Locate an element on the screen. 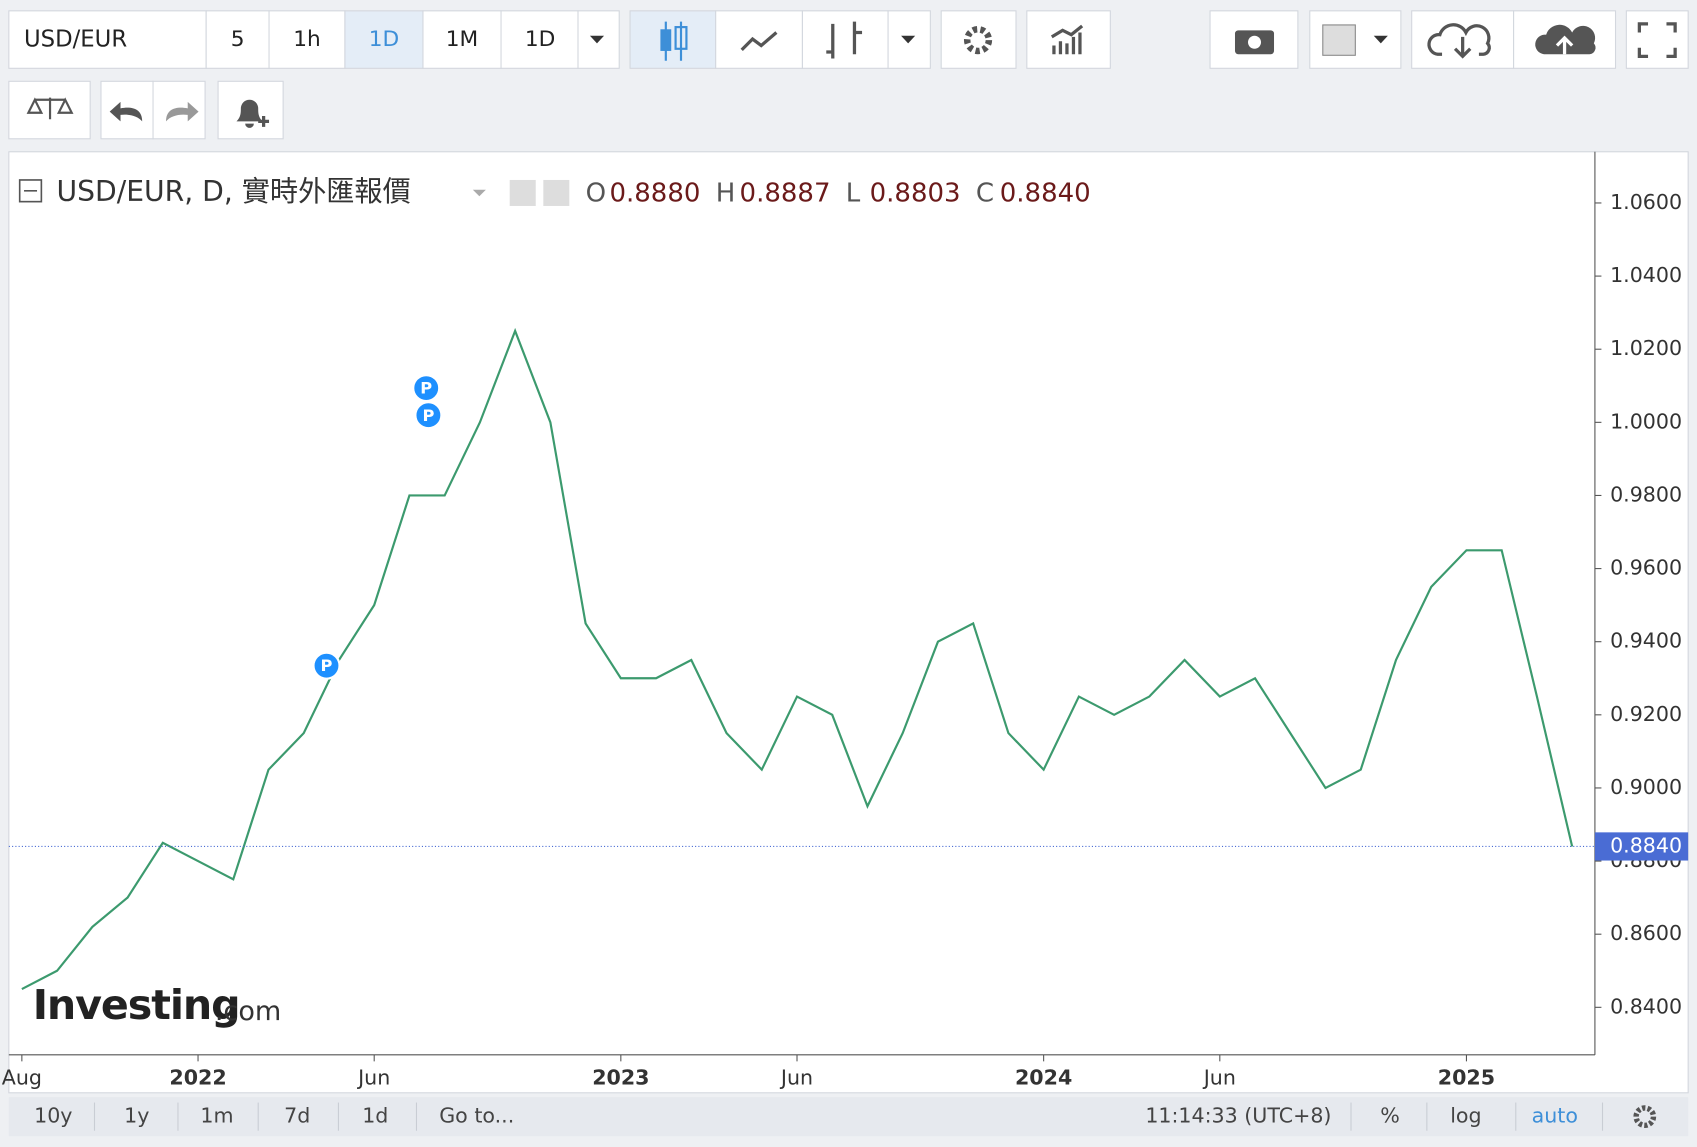  fullscreen-btn is located at coordinates (1657, 39).